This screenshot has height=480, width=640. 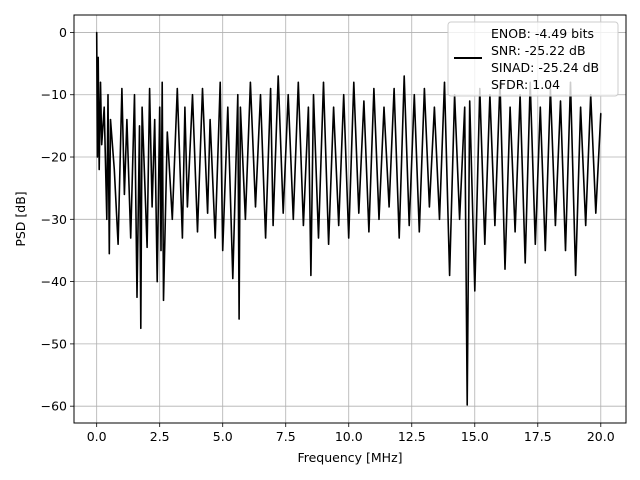 I want to click on x-tick-label: 5.0, so click(x=223, y=436).